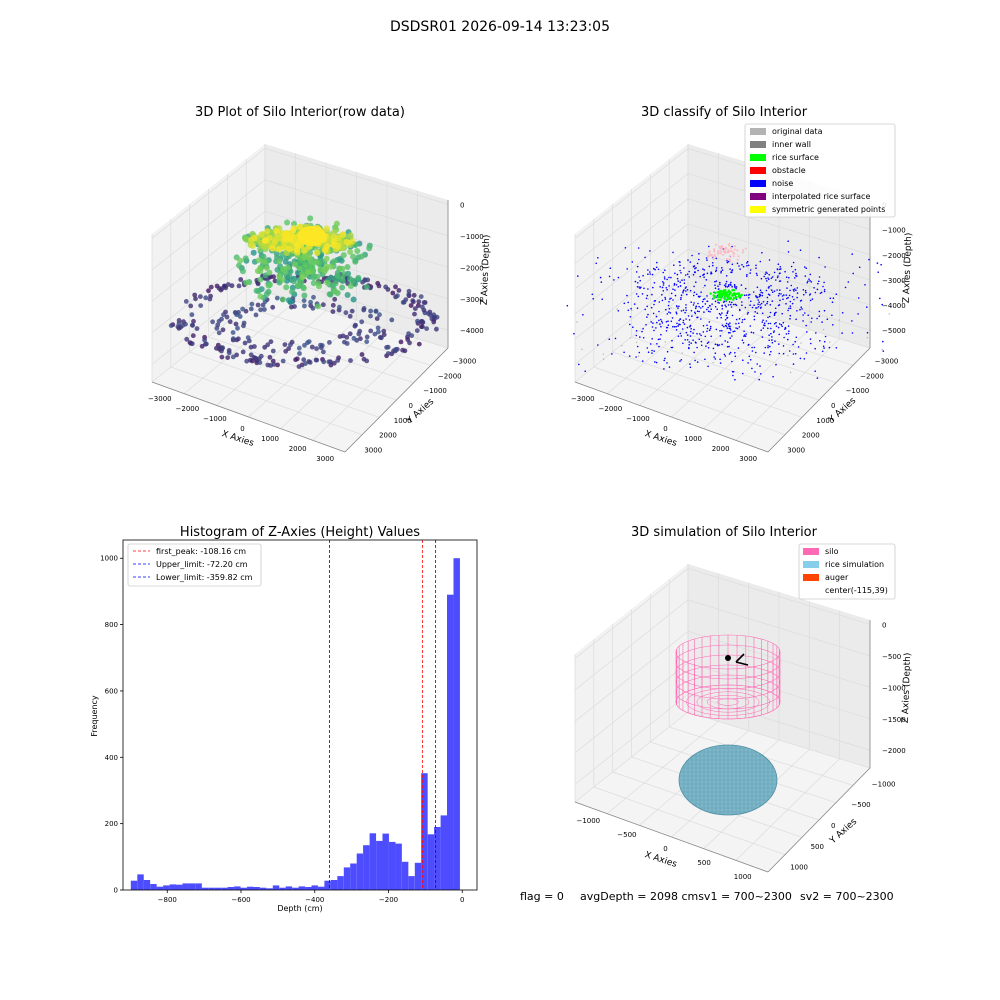  Describe the element at coordinates (797, 131) in the screenshot. I see `legend-label-original: original data` at that location.